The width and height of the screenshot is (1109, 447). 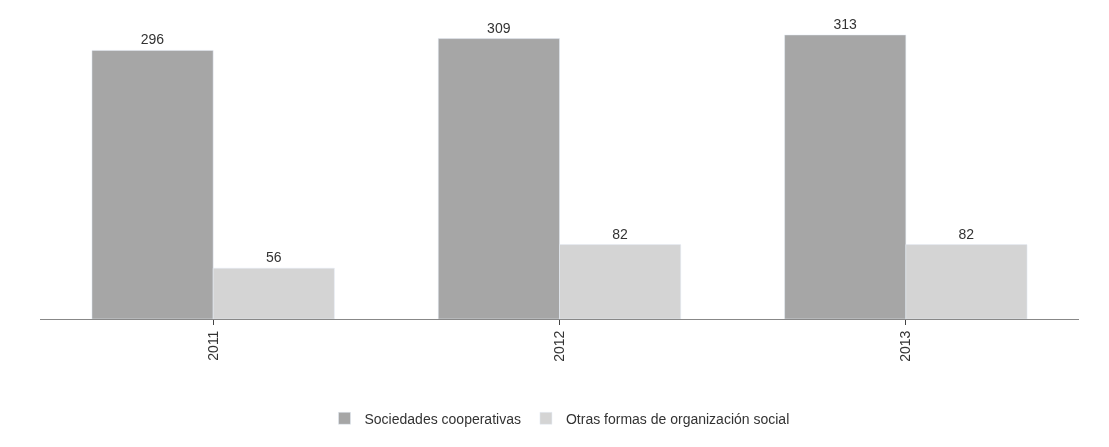 What do you see at coordinates (905, 346) in the screenshot?
I see `x-tick-label: 2013` at bounding box center [905, 346].